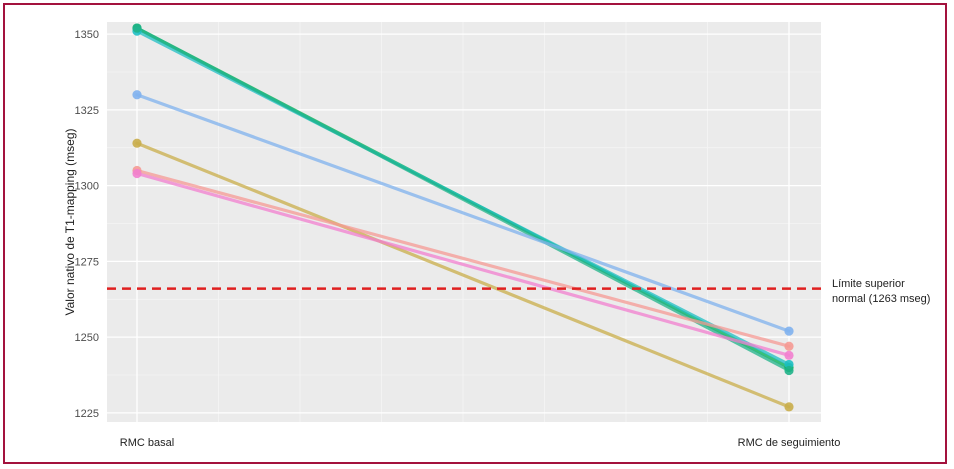 Image resolution: width=954 pixels, height=469 pixels. What do you see at coordinates (87, 35) in the screenshot?
I see `y-tick-label: 1350` at bounding box center [87, 35].